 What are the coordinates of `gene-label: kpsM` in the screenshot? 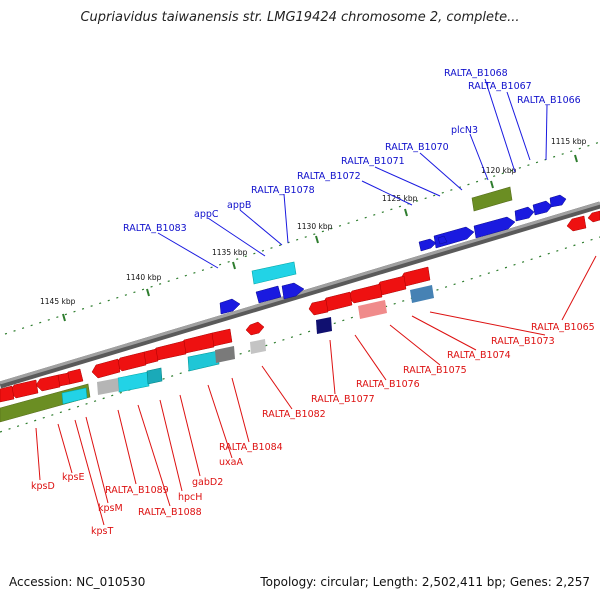 It's located at (110, 508).